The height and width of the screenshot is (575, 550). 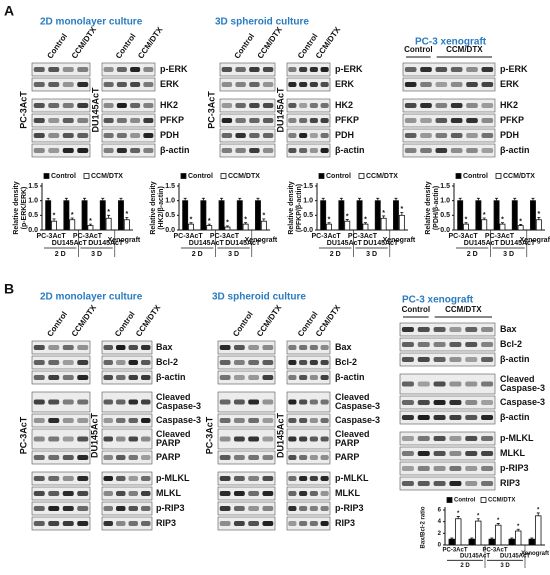 I want to click on row-label: β-actin, so click(x=175, y=150).